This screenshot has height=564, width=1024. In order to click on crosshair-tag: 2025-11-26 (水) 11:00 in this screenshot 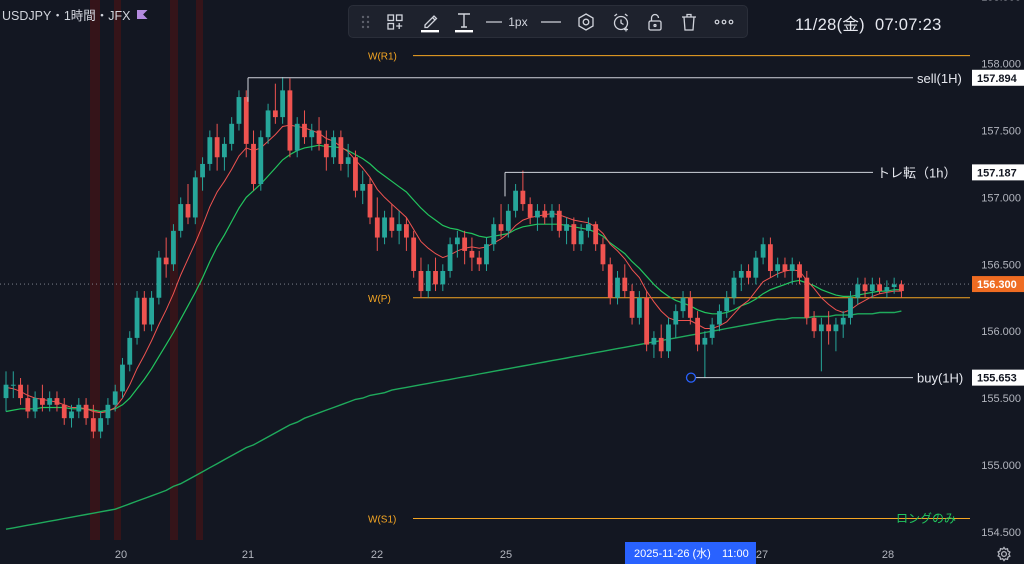, I will do `click(690, 553)`.